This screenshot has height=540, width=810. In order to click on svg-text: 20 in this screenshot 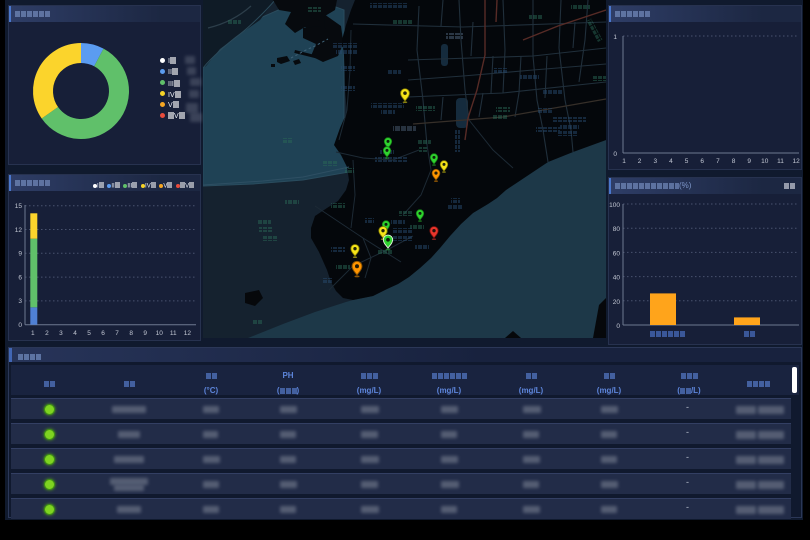, I will do `click(617, 302)`.